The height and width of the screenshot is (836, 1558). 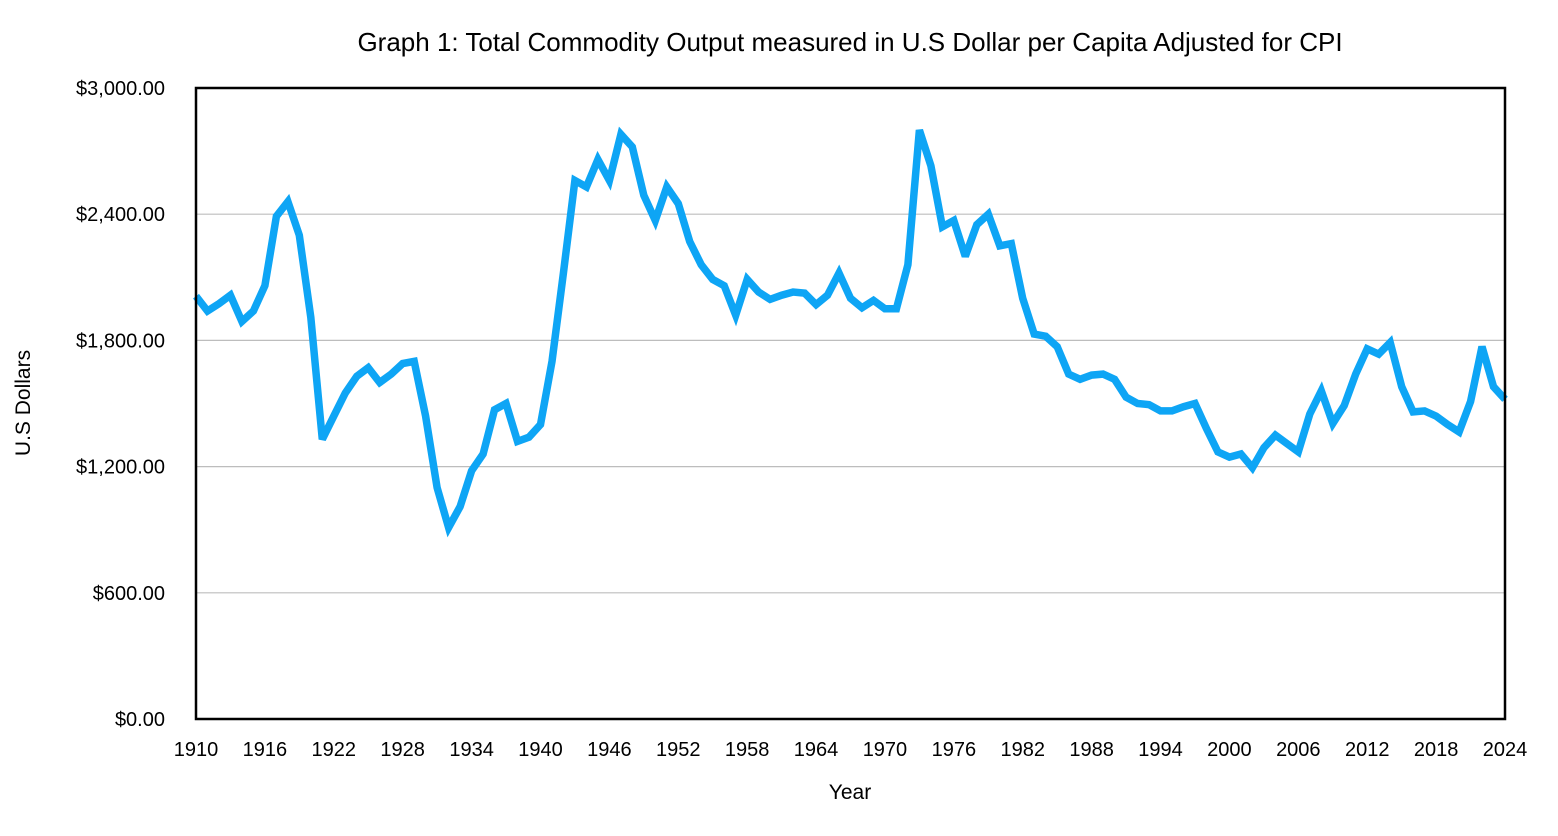 What do you see at coordinates (540, 750) in the screenshot?
I see `x-tick-label: 1940` at bounding box center [540, 750].